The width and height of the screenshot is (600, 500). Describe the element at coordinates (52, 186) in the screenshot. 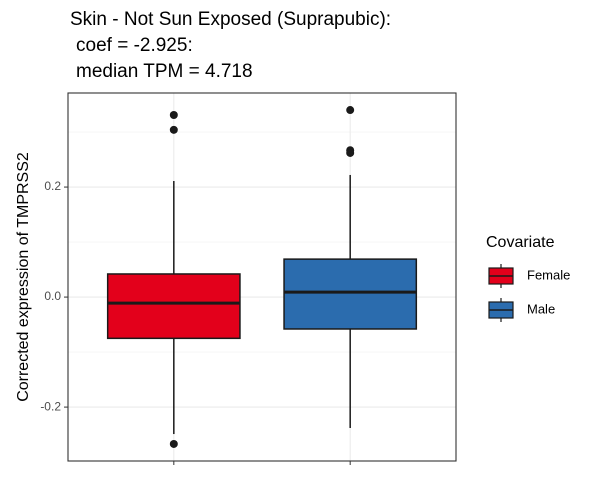

I see `y-tick-label: 0.2` at that location.